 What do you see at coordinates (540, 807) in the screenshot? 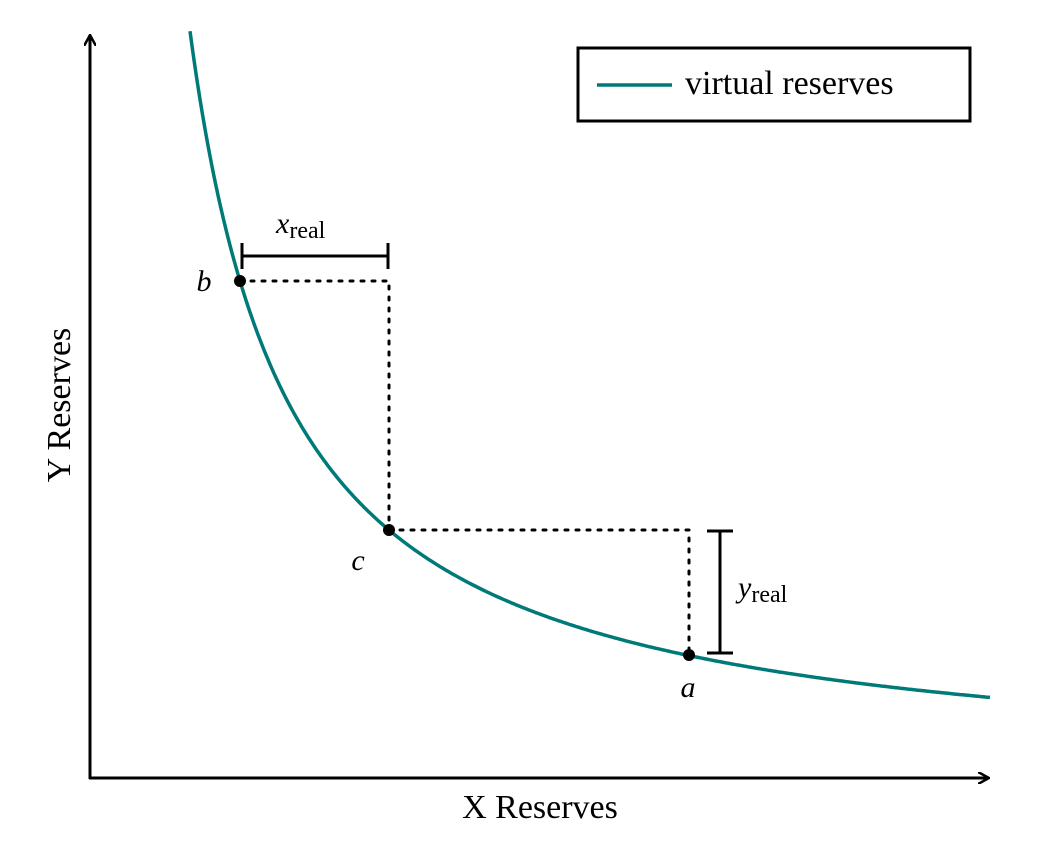
I see `x-axis-label: X Reserves` at bounding box center [540, 807].